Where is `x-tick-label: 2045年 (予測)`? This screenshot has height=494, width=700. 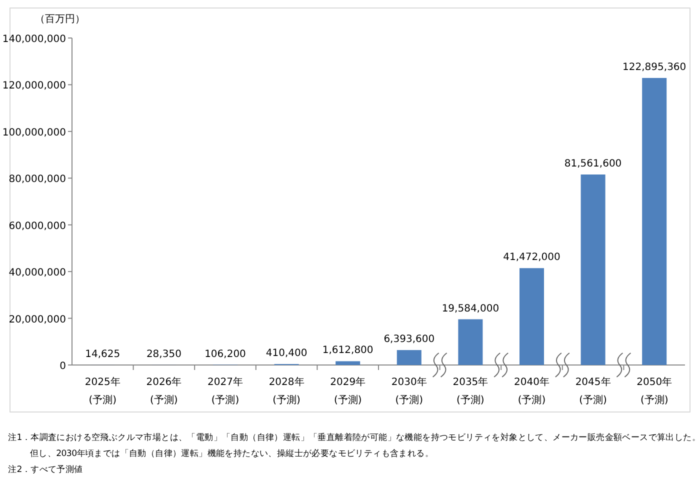 x-tick-label: 2045年 (予測) is located at coordinates (593, 391).